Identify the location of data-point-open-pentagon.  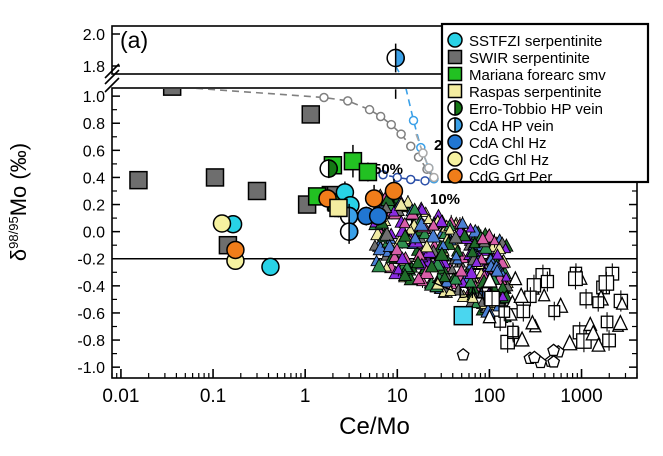
(554, 361).